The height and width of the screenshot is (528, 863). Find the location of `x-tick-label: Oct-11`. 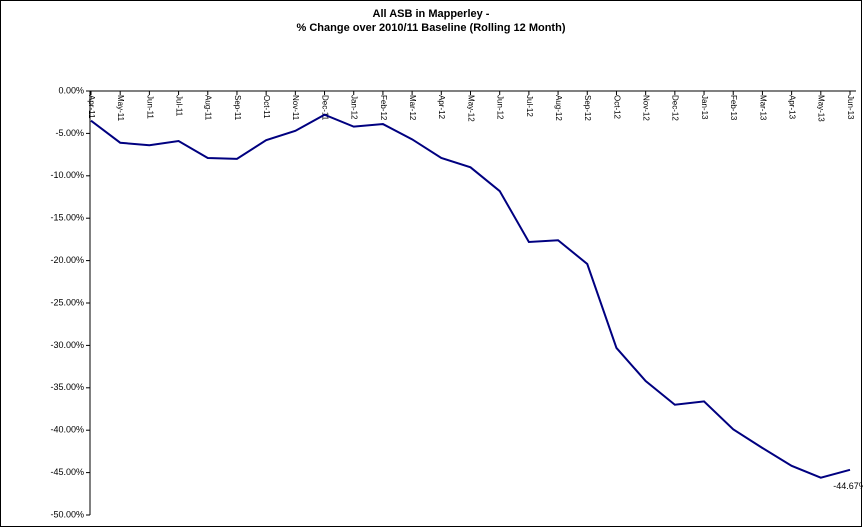

x-tick-label: Oct-11 is located at coordinates (266, 107).